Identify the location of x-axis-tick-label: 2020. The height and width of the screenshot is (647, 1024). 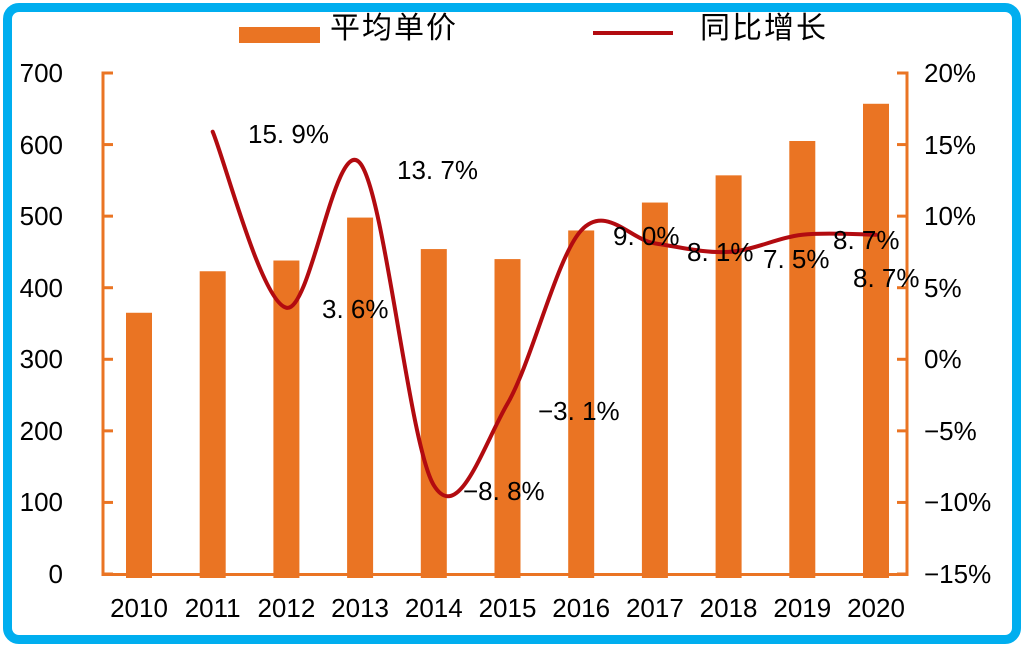
(876, 608).